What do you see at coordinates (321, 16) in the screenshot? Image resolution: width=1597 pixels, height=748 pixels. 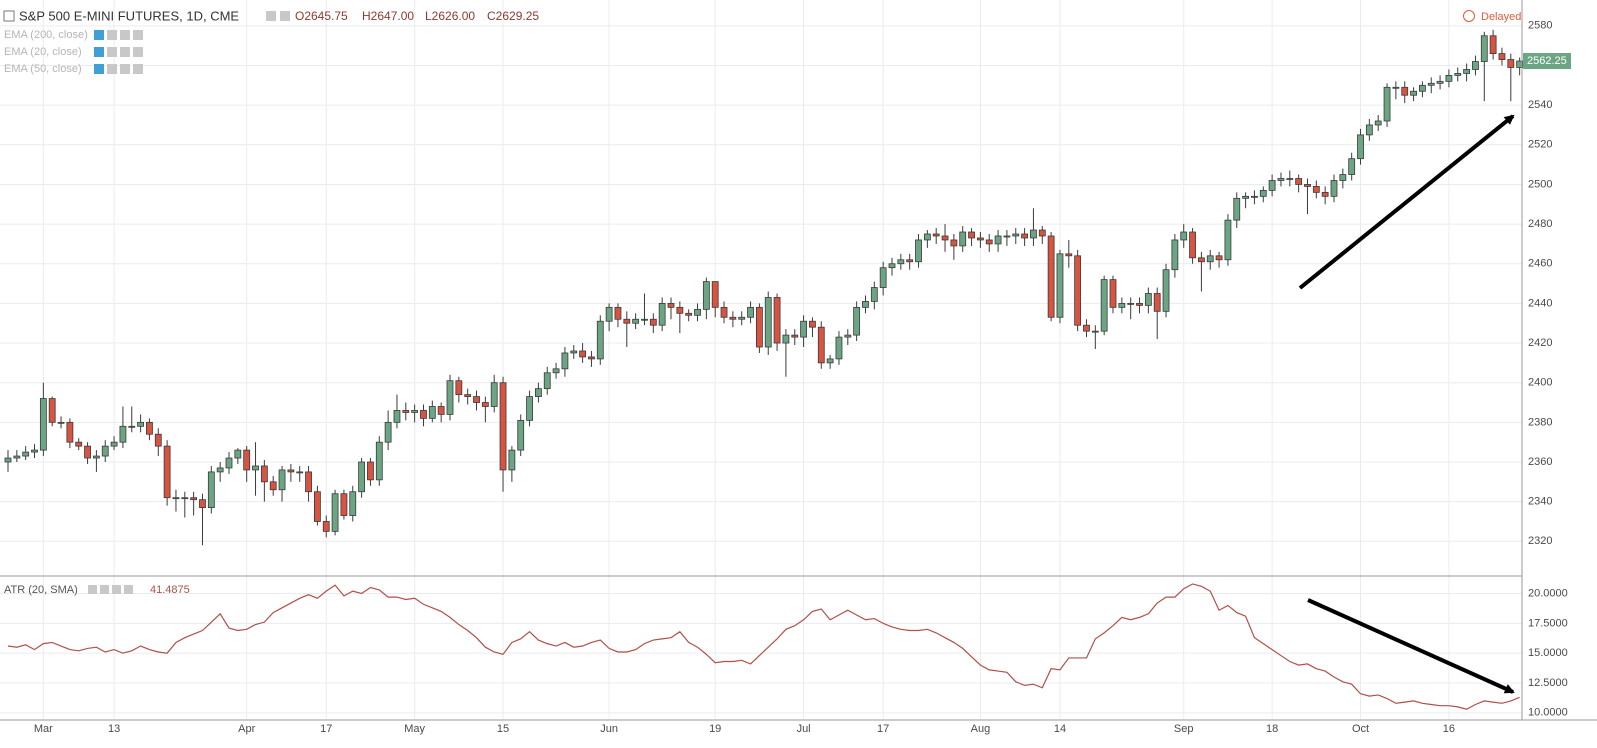 I see `open-readout: O2645.75` at bounding box center [321, 16].